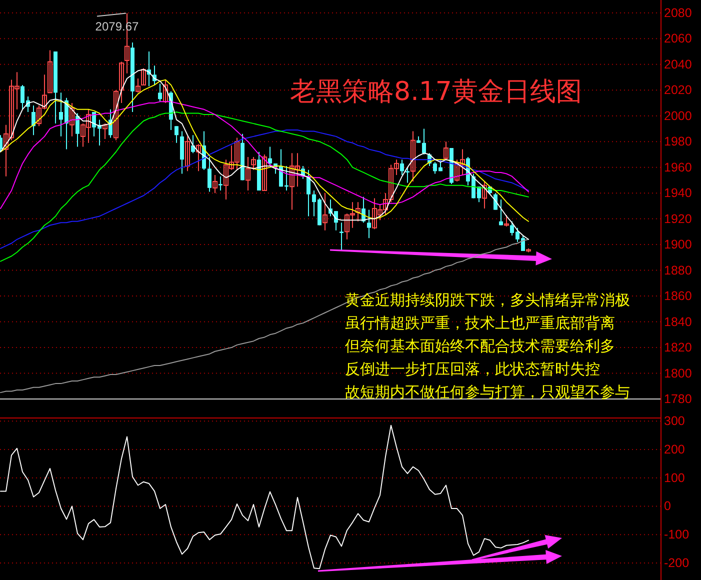  What do you see at coordinates (674, 449) in the screenshot?
I see `y-tick-label: 200` at bounding box center [674, 449].